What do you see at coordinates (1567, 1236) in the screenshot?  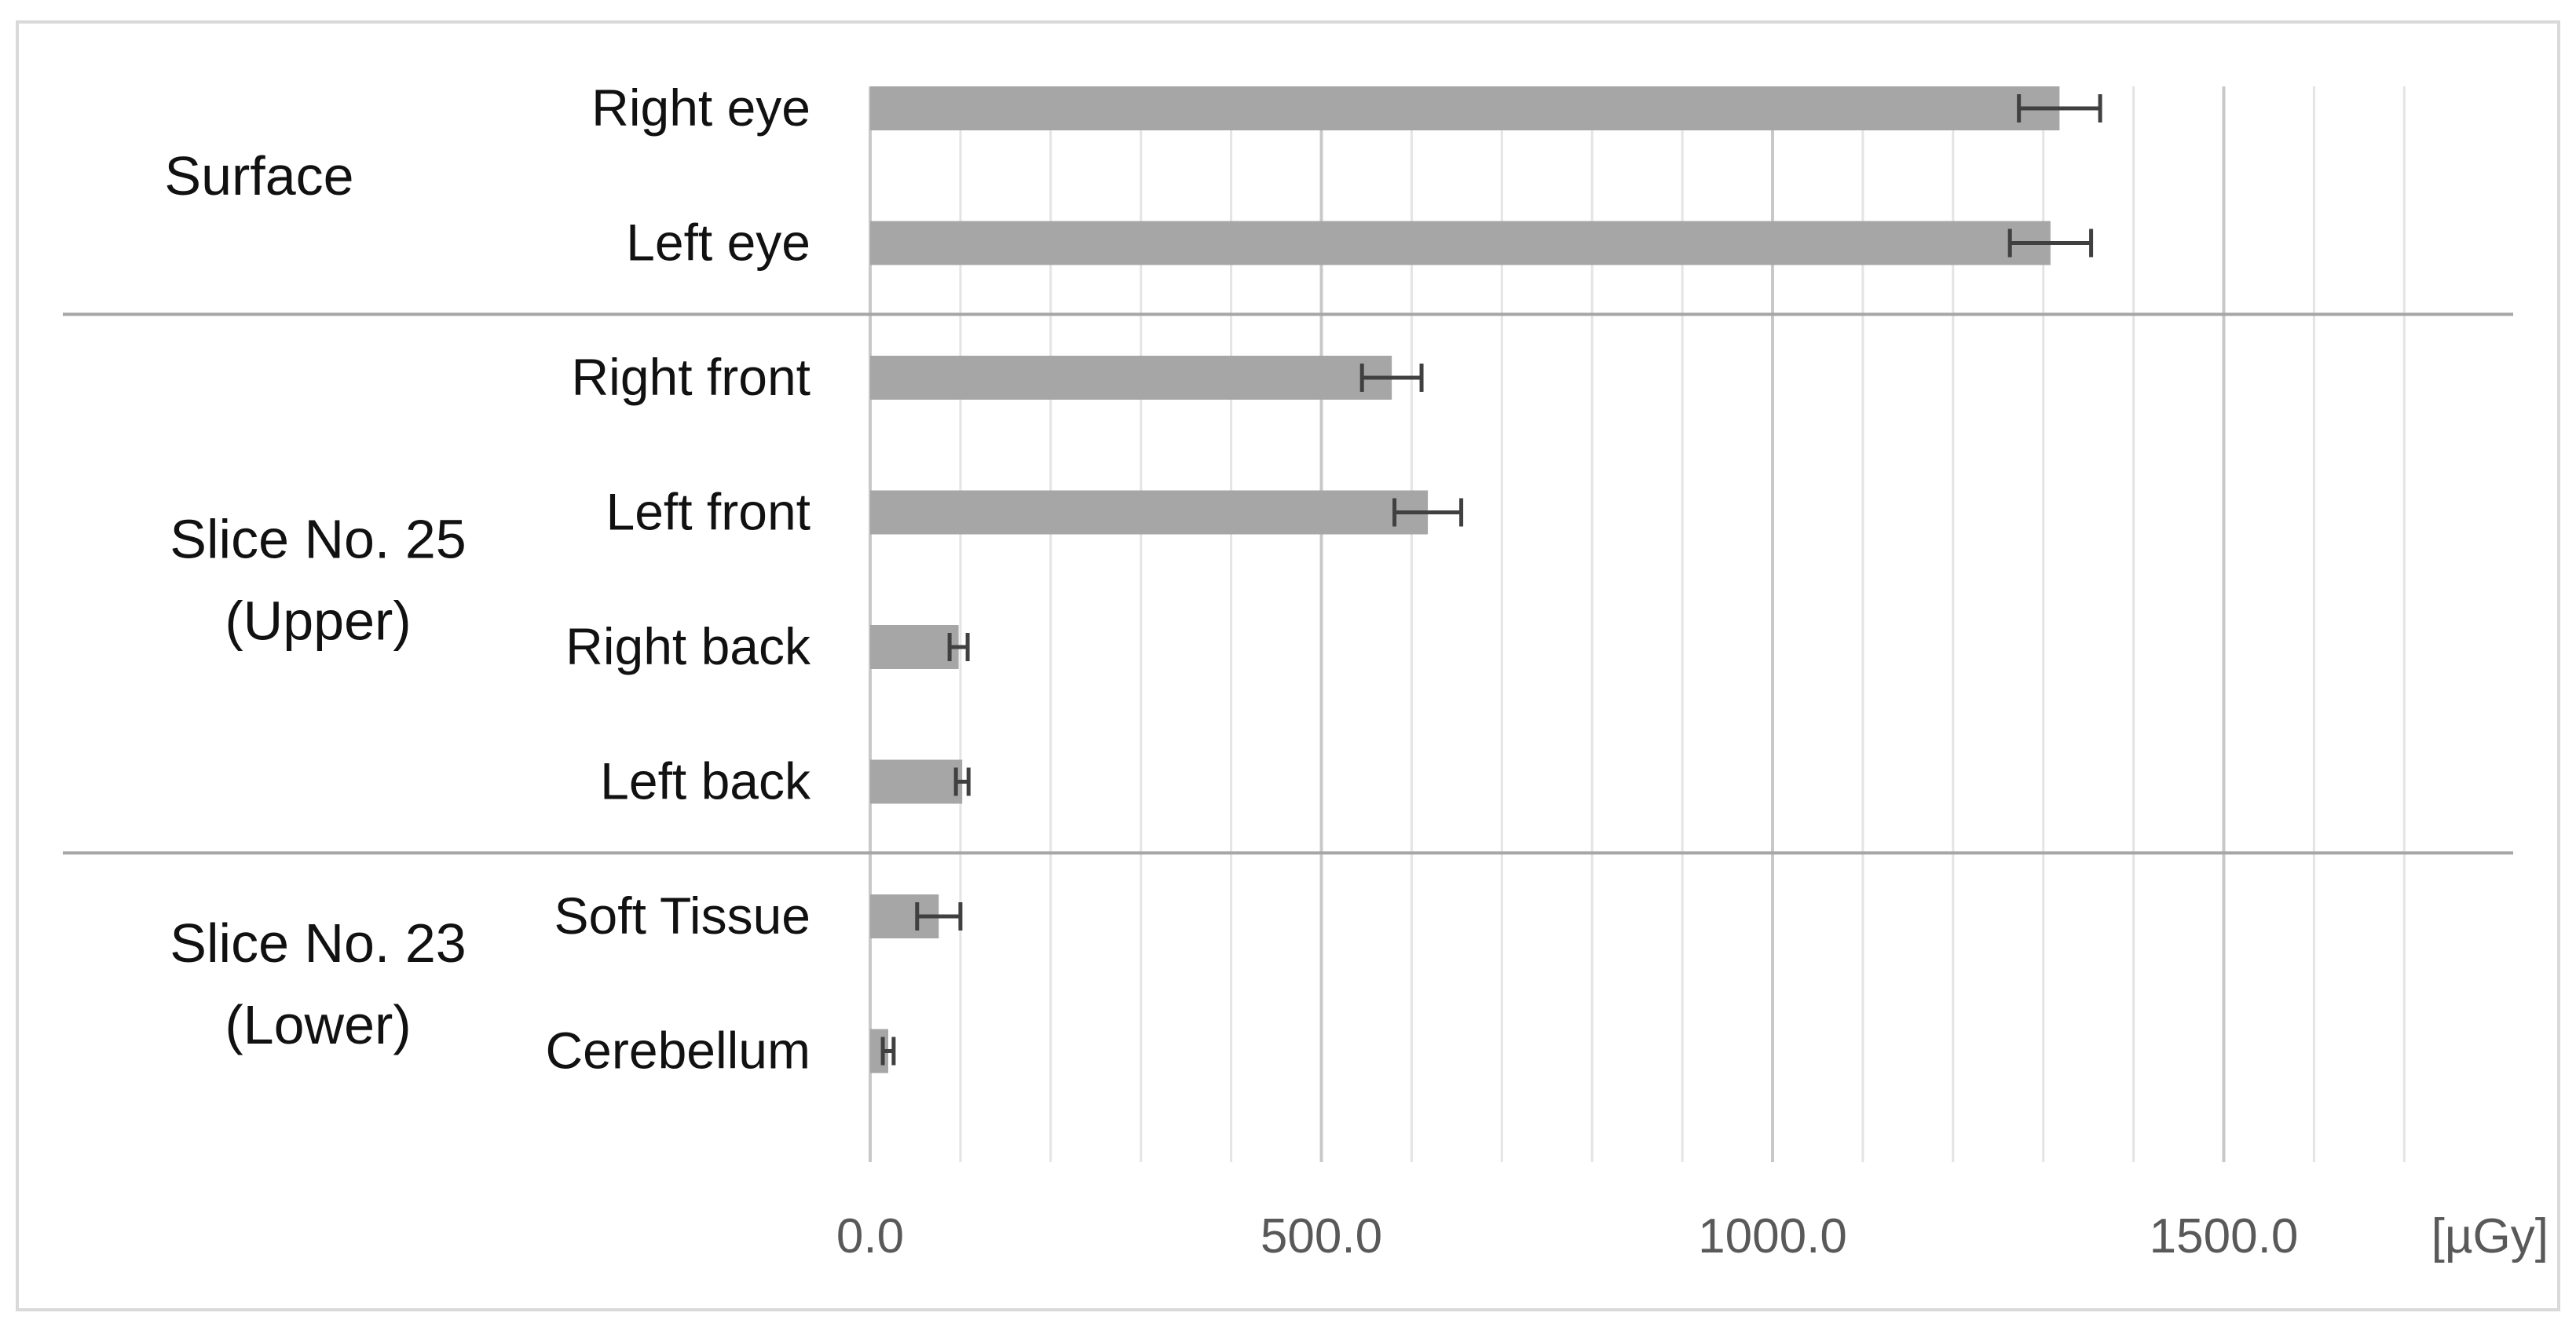 I see `x-axis-tick-labels: 0.0 500.0 1000.0 1500.0` at bounding box center [1567, 1236].